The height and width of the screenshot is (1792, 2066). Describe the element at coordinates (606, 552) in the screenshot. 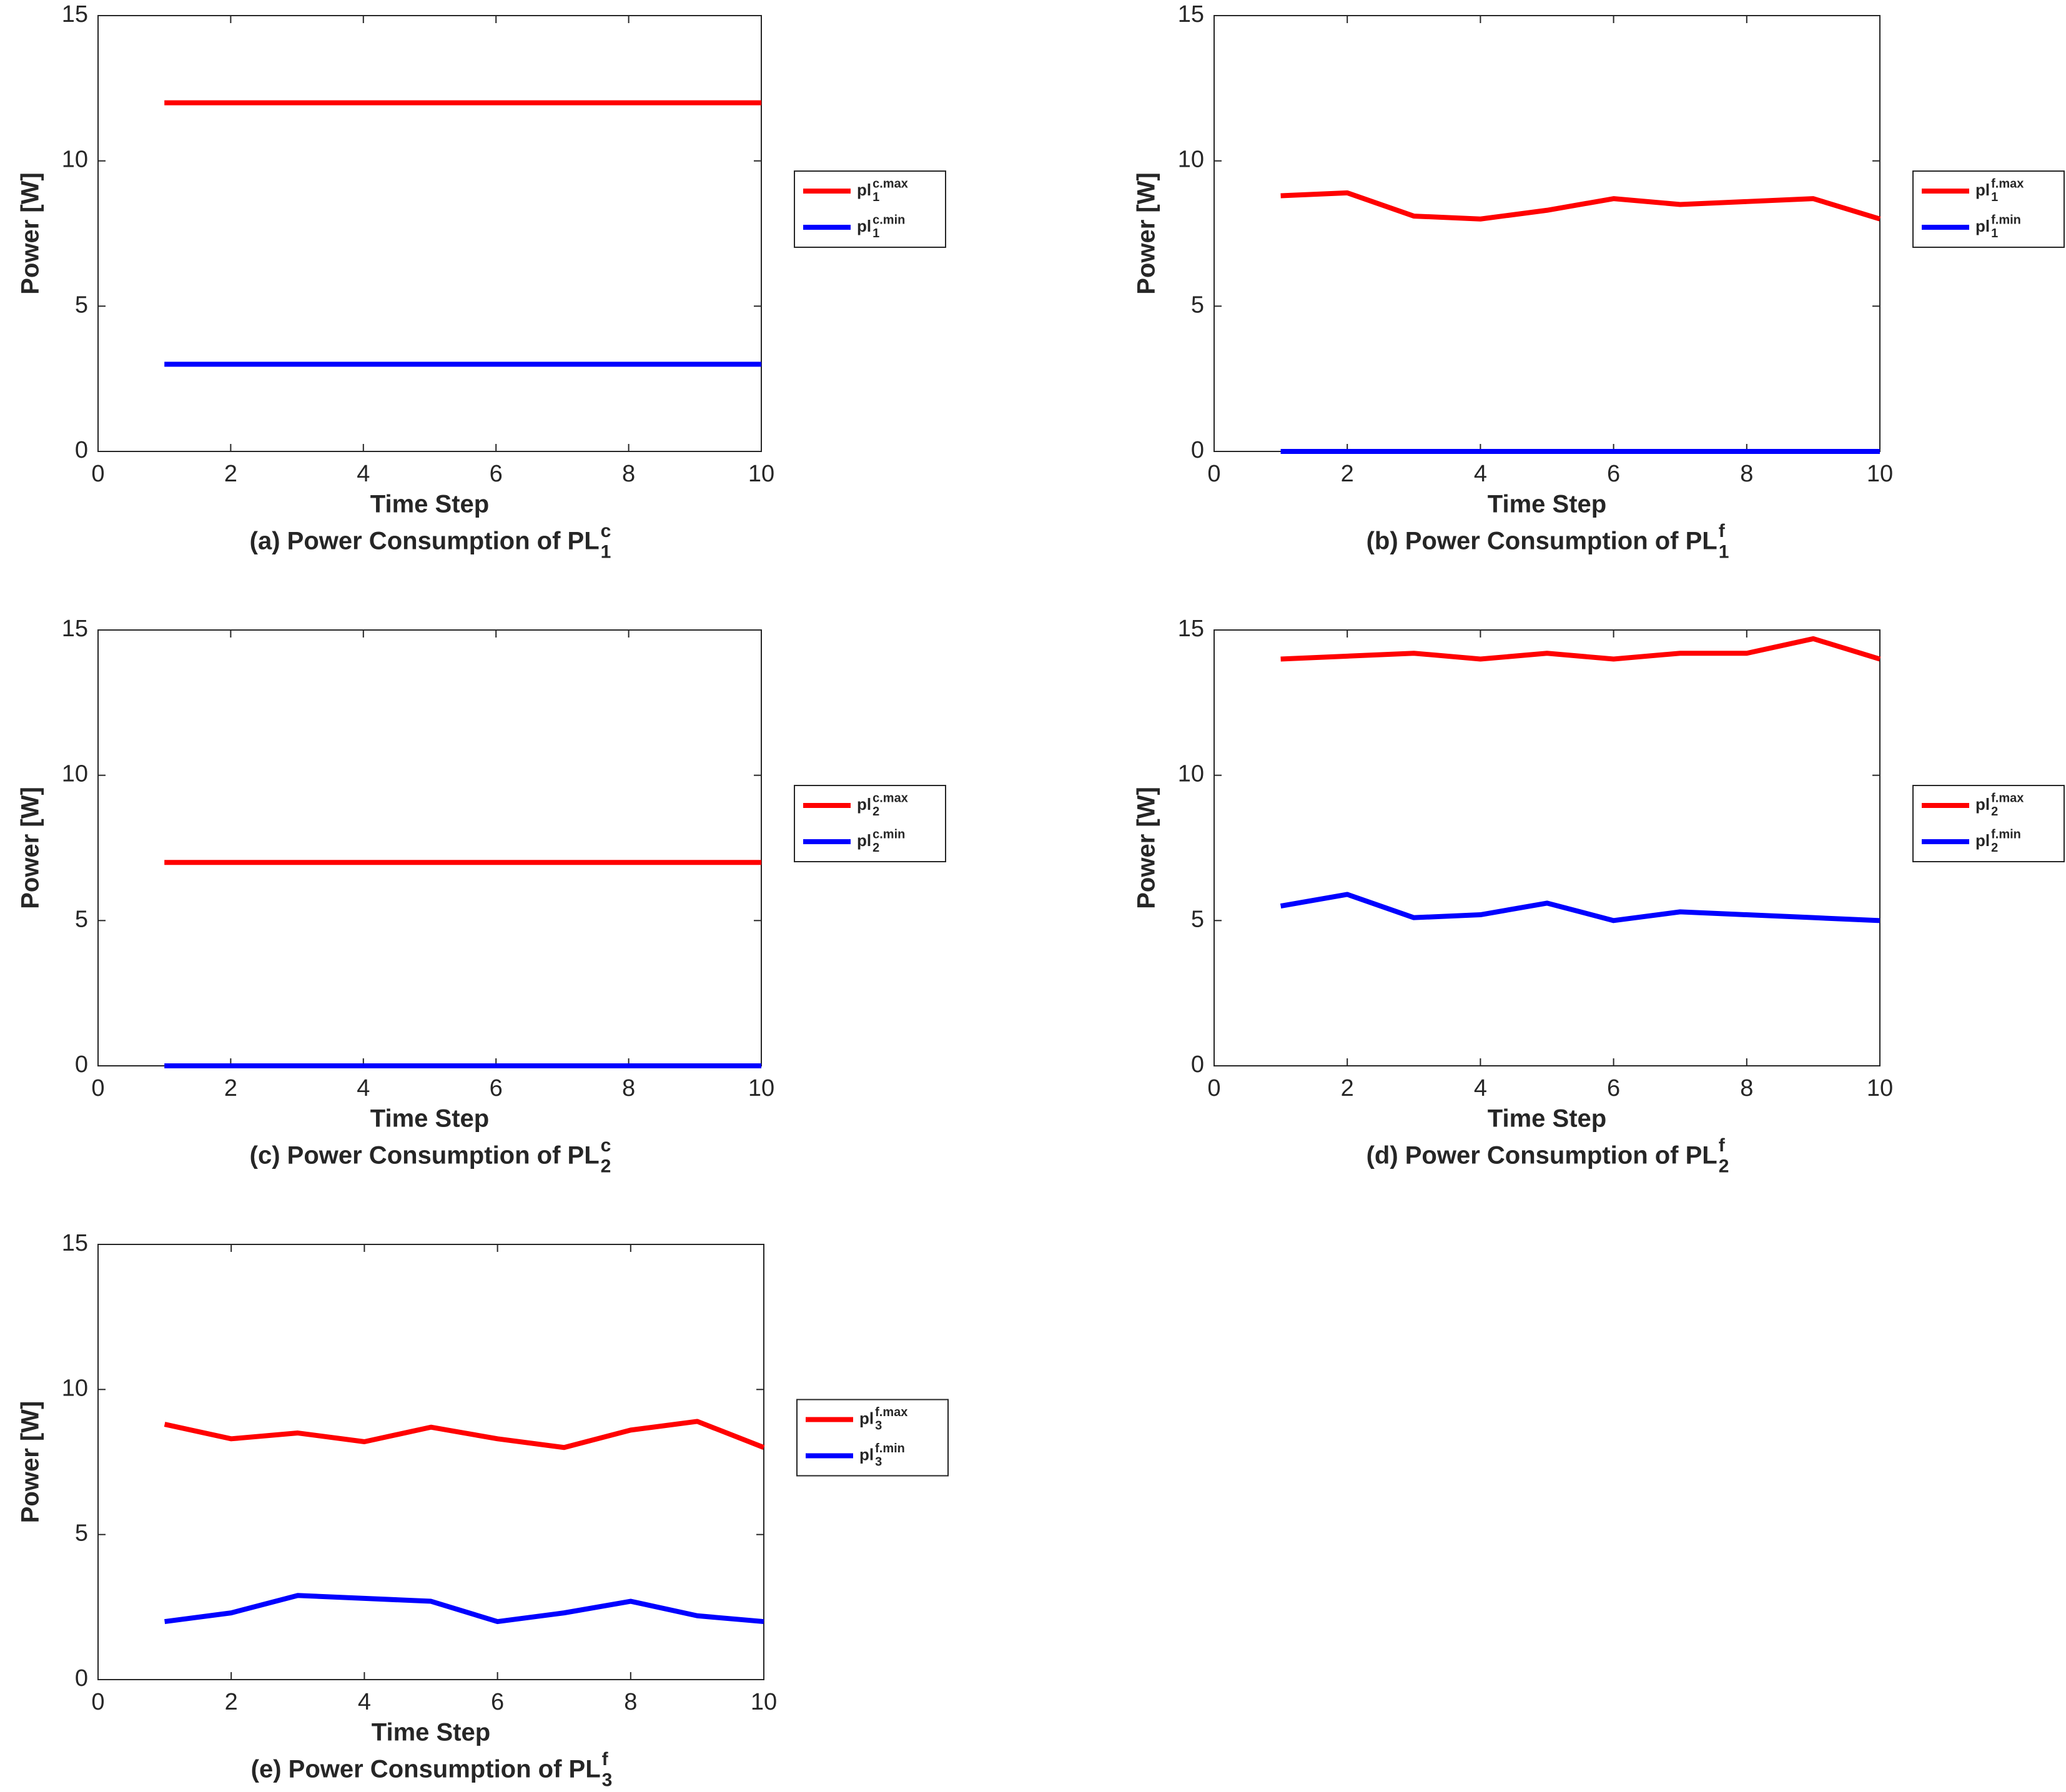

I see `chart-title-sub: 1` at that location.